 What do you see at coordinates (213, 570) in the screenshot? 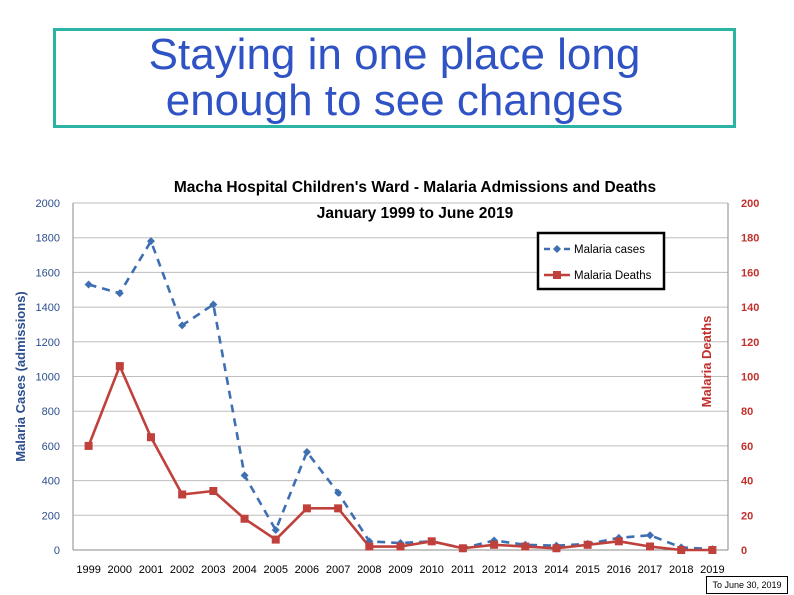
I see `x-tick-label: 2003` at bounding box center [213, 570].